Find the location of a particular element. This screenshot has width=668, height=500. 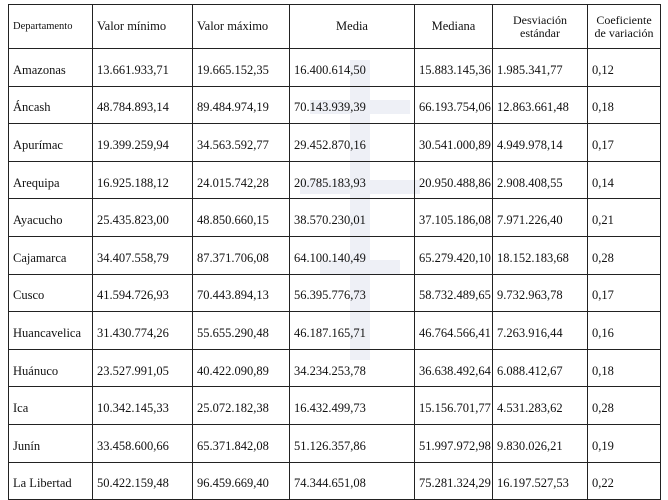

cell-departamento: Cusco is located at coordinates (50, 293).